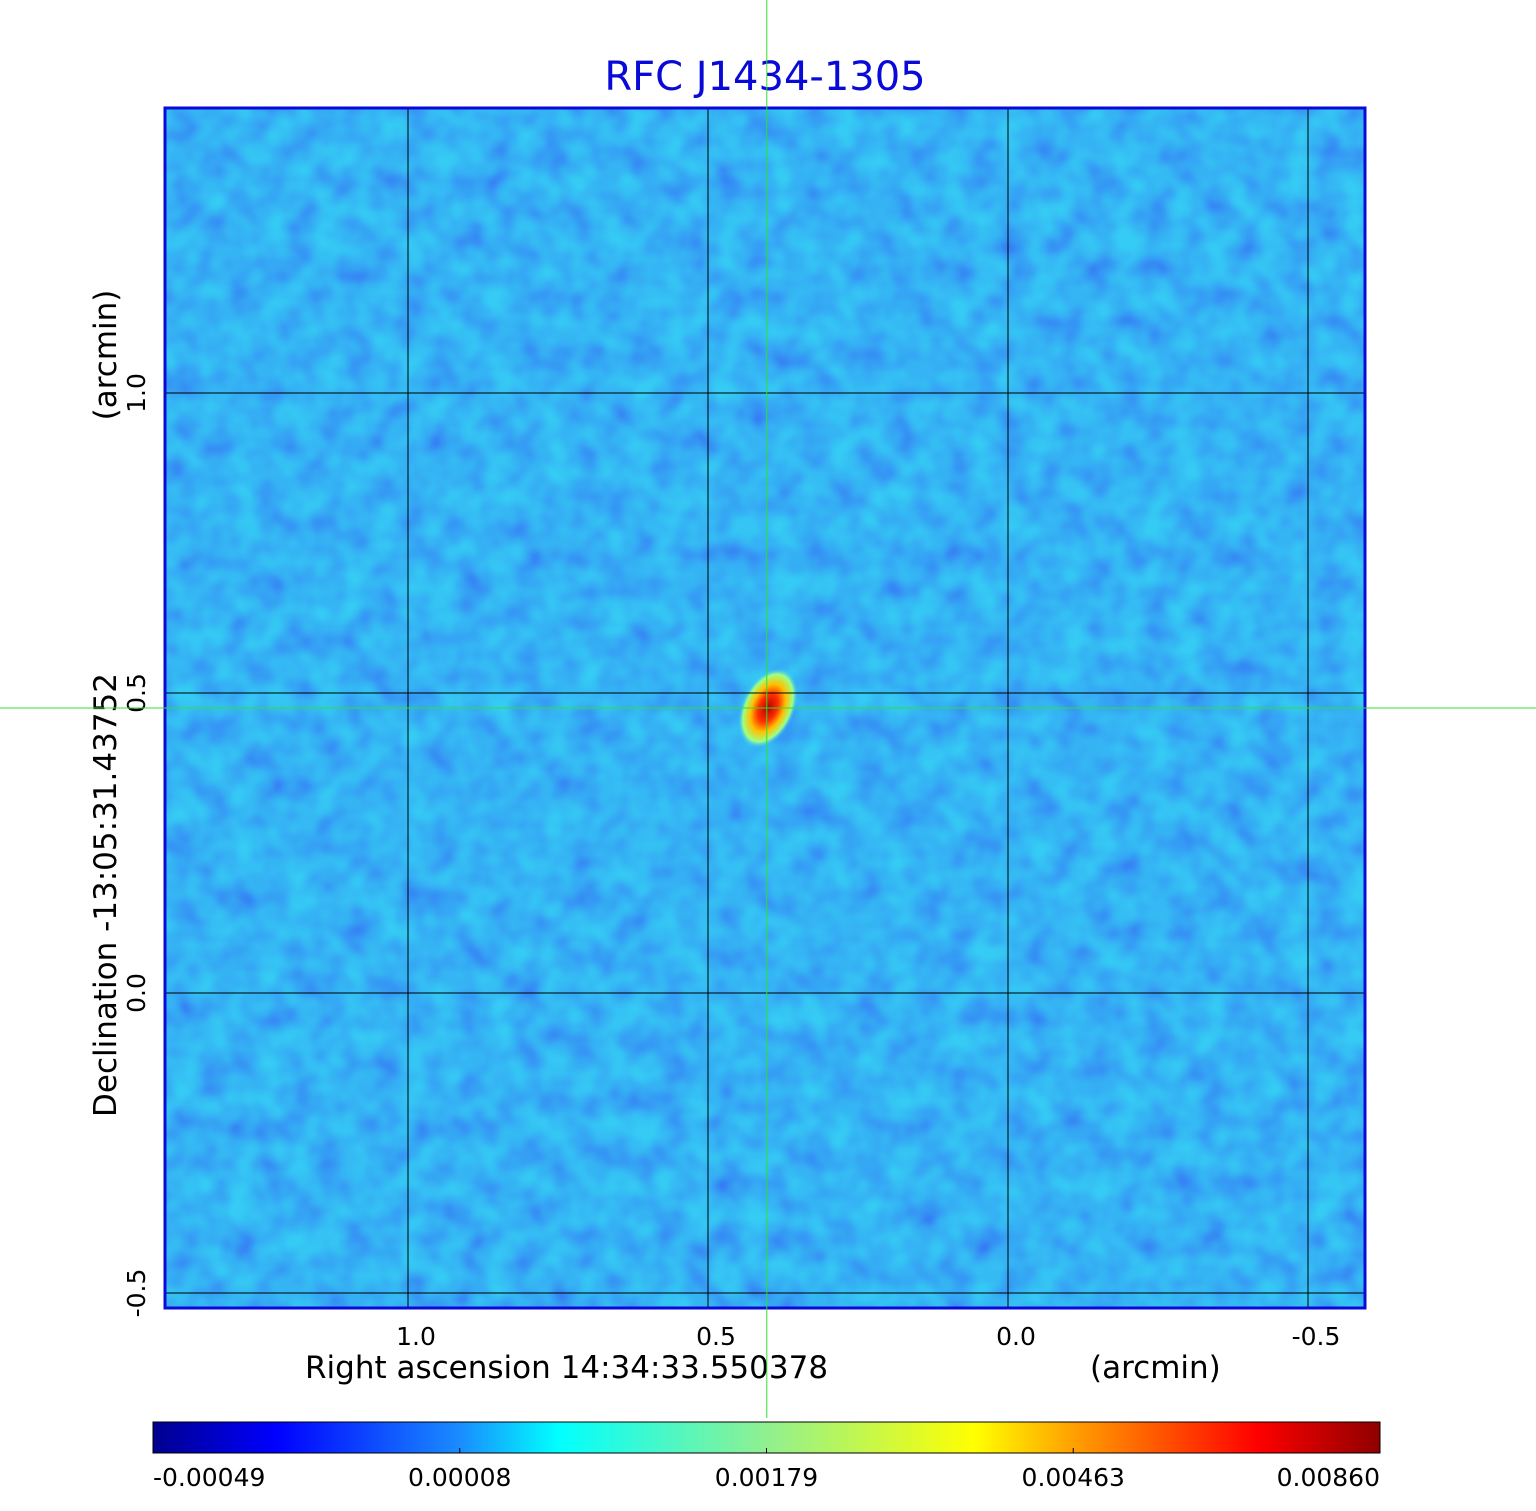 The height and width of the screenshot is (1511, 1536). I want to click on x-tick-label: -0.5, so click(1316, 1336).